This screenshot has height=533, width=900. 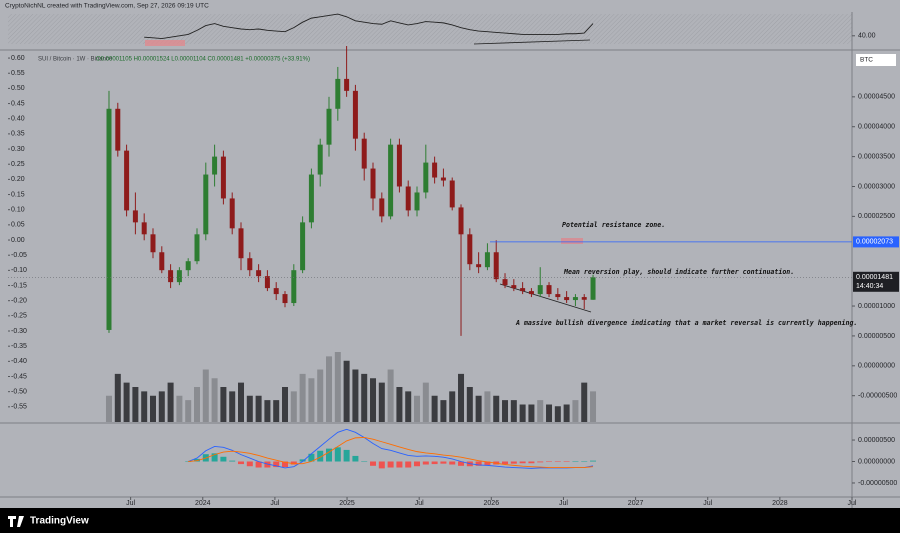 What do you see at coordinates (876, 127) in the screenshot?
I see `y-tick-label: 0.00004000` at bounding box center [876, 127].